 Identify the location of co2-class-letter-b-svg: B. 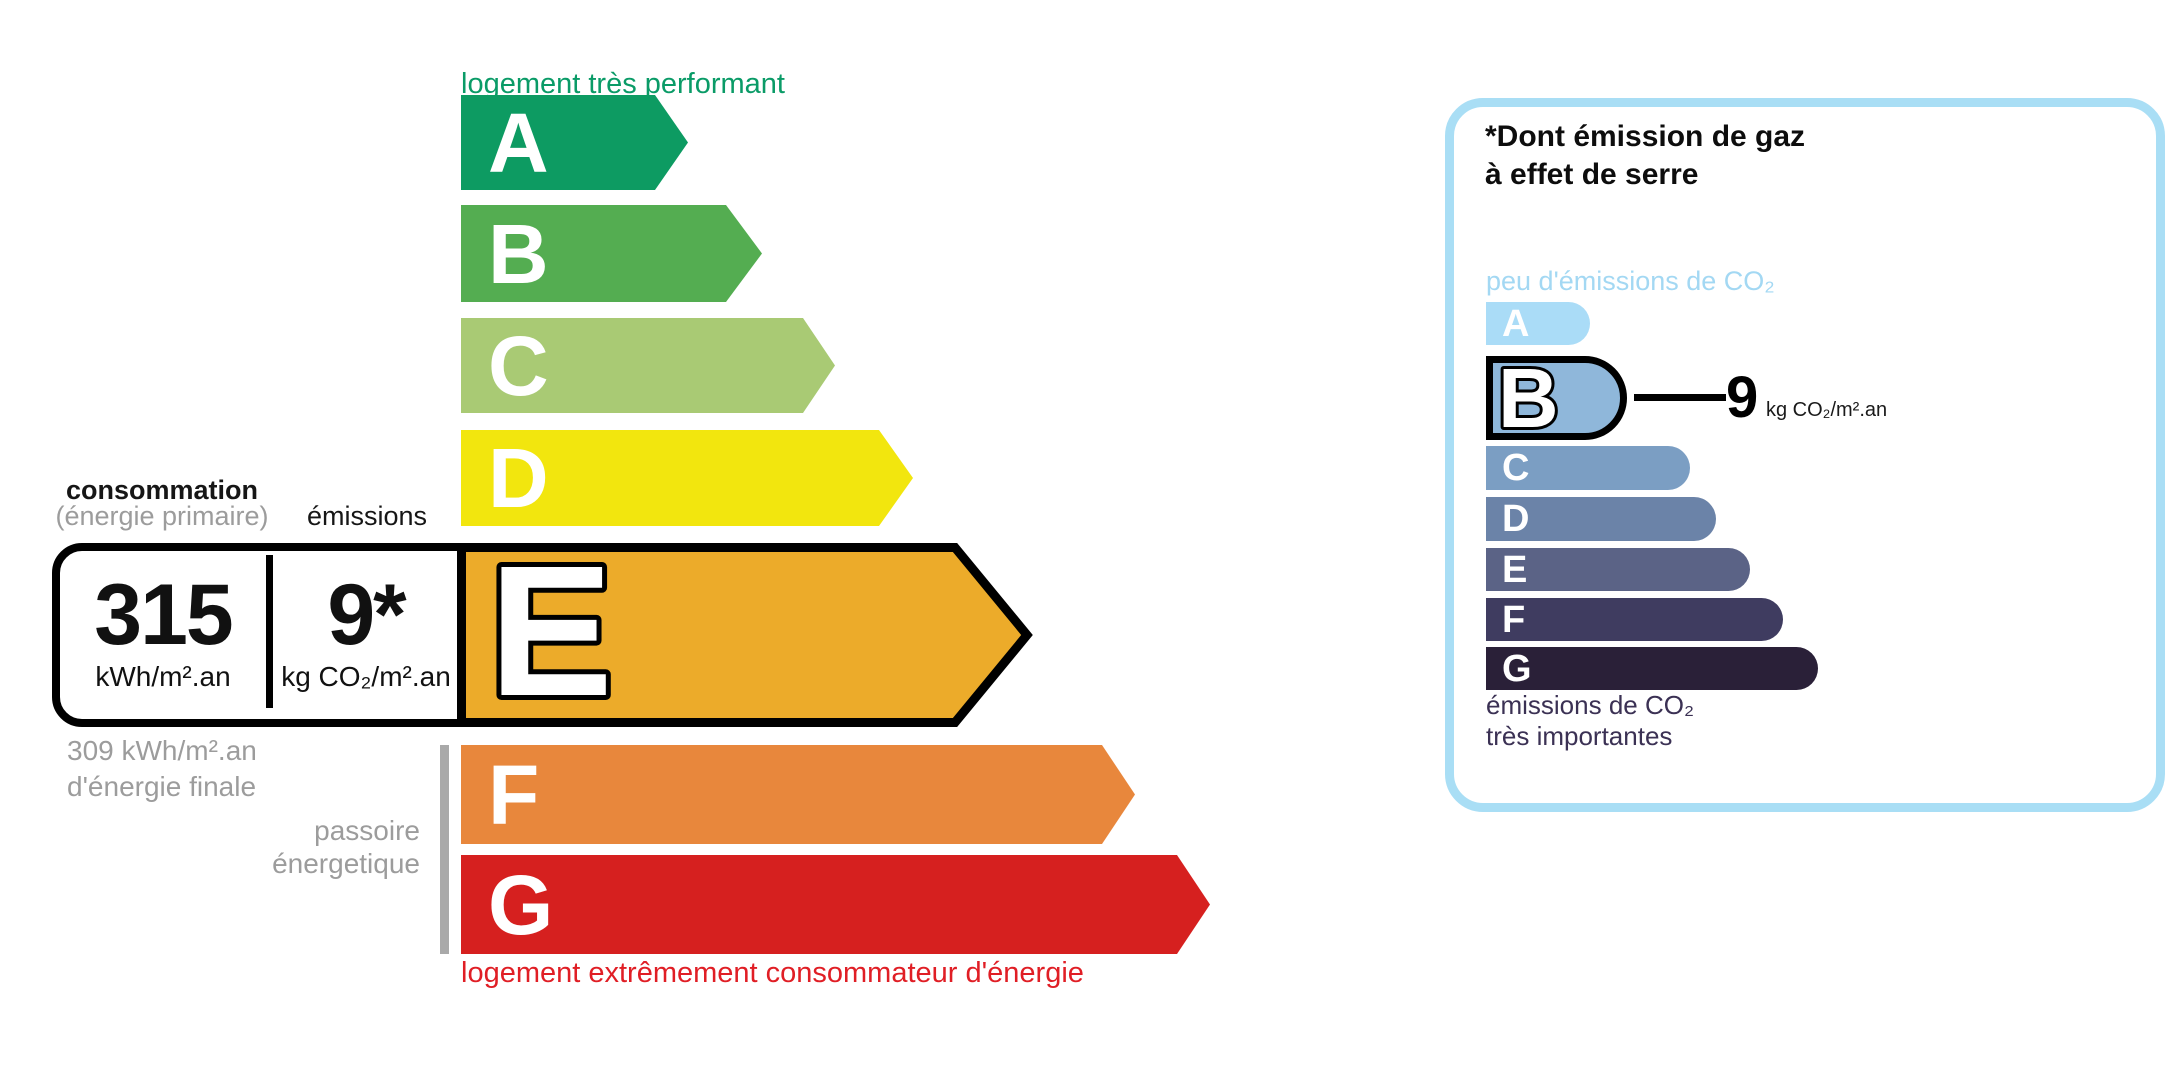
(1528, 398).